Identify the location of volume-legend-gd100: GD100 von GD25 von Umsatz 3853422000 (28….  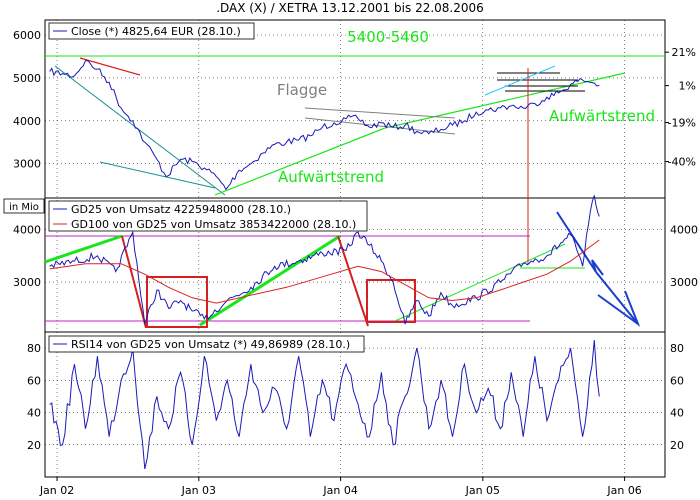
(213, 224).